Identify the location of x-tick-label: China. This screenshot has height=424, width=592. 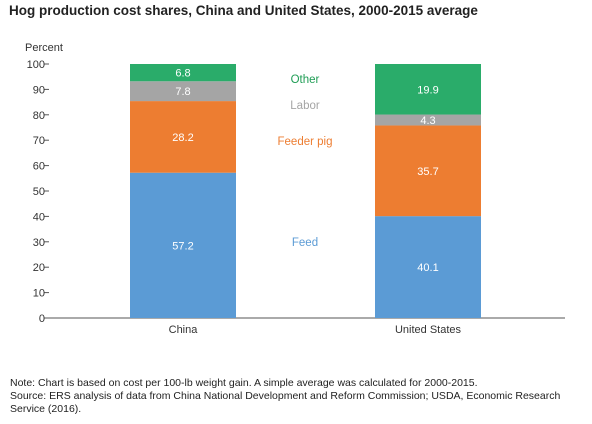
(184, 330).